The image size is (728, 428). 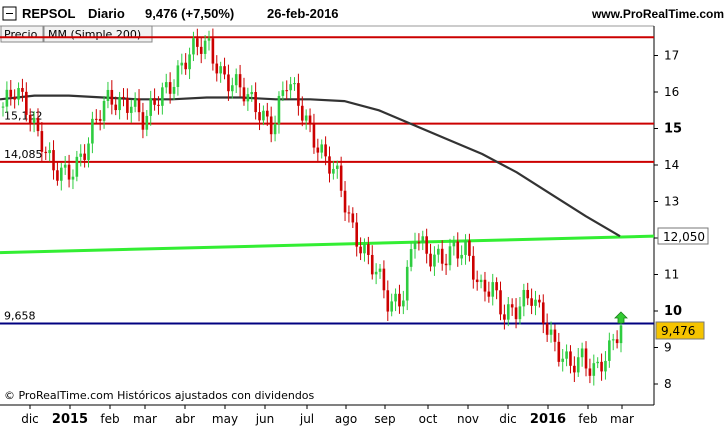 What do you see at coordinates (327, 244) in the screenshot?
I see `green-trendline` at bounding box center [327, 244].